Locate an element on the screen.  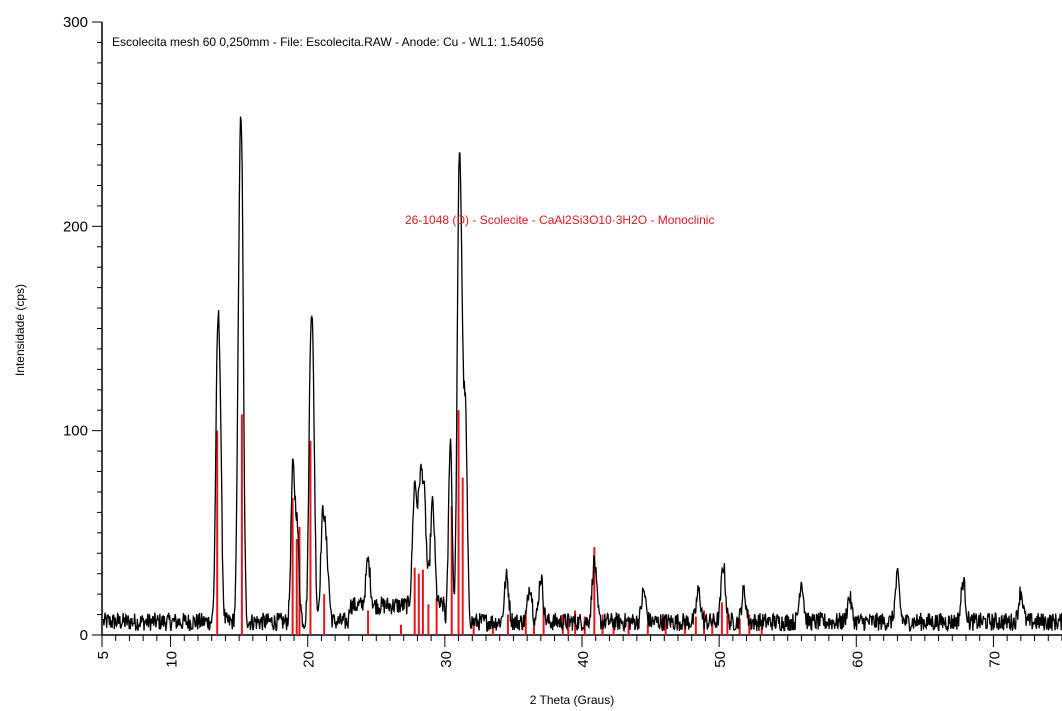
x-tick-label: 5 is located at coordinates (103, 655).